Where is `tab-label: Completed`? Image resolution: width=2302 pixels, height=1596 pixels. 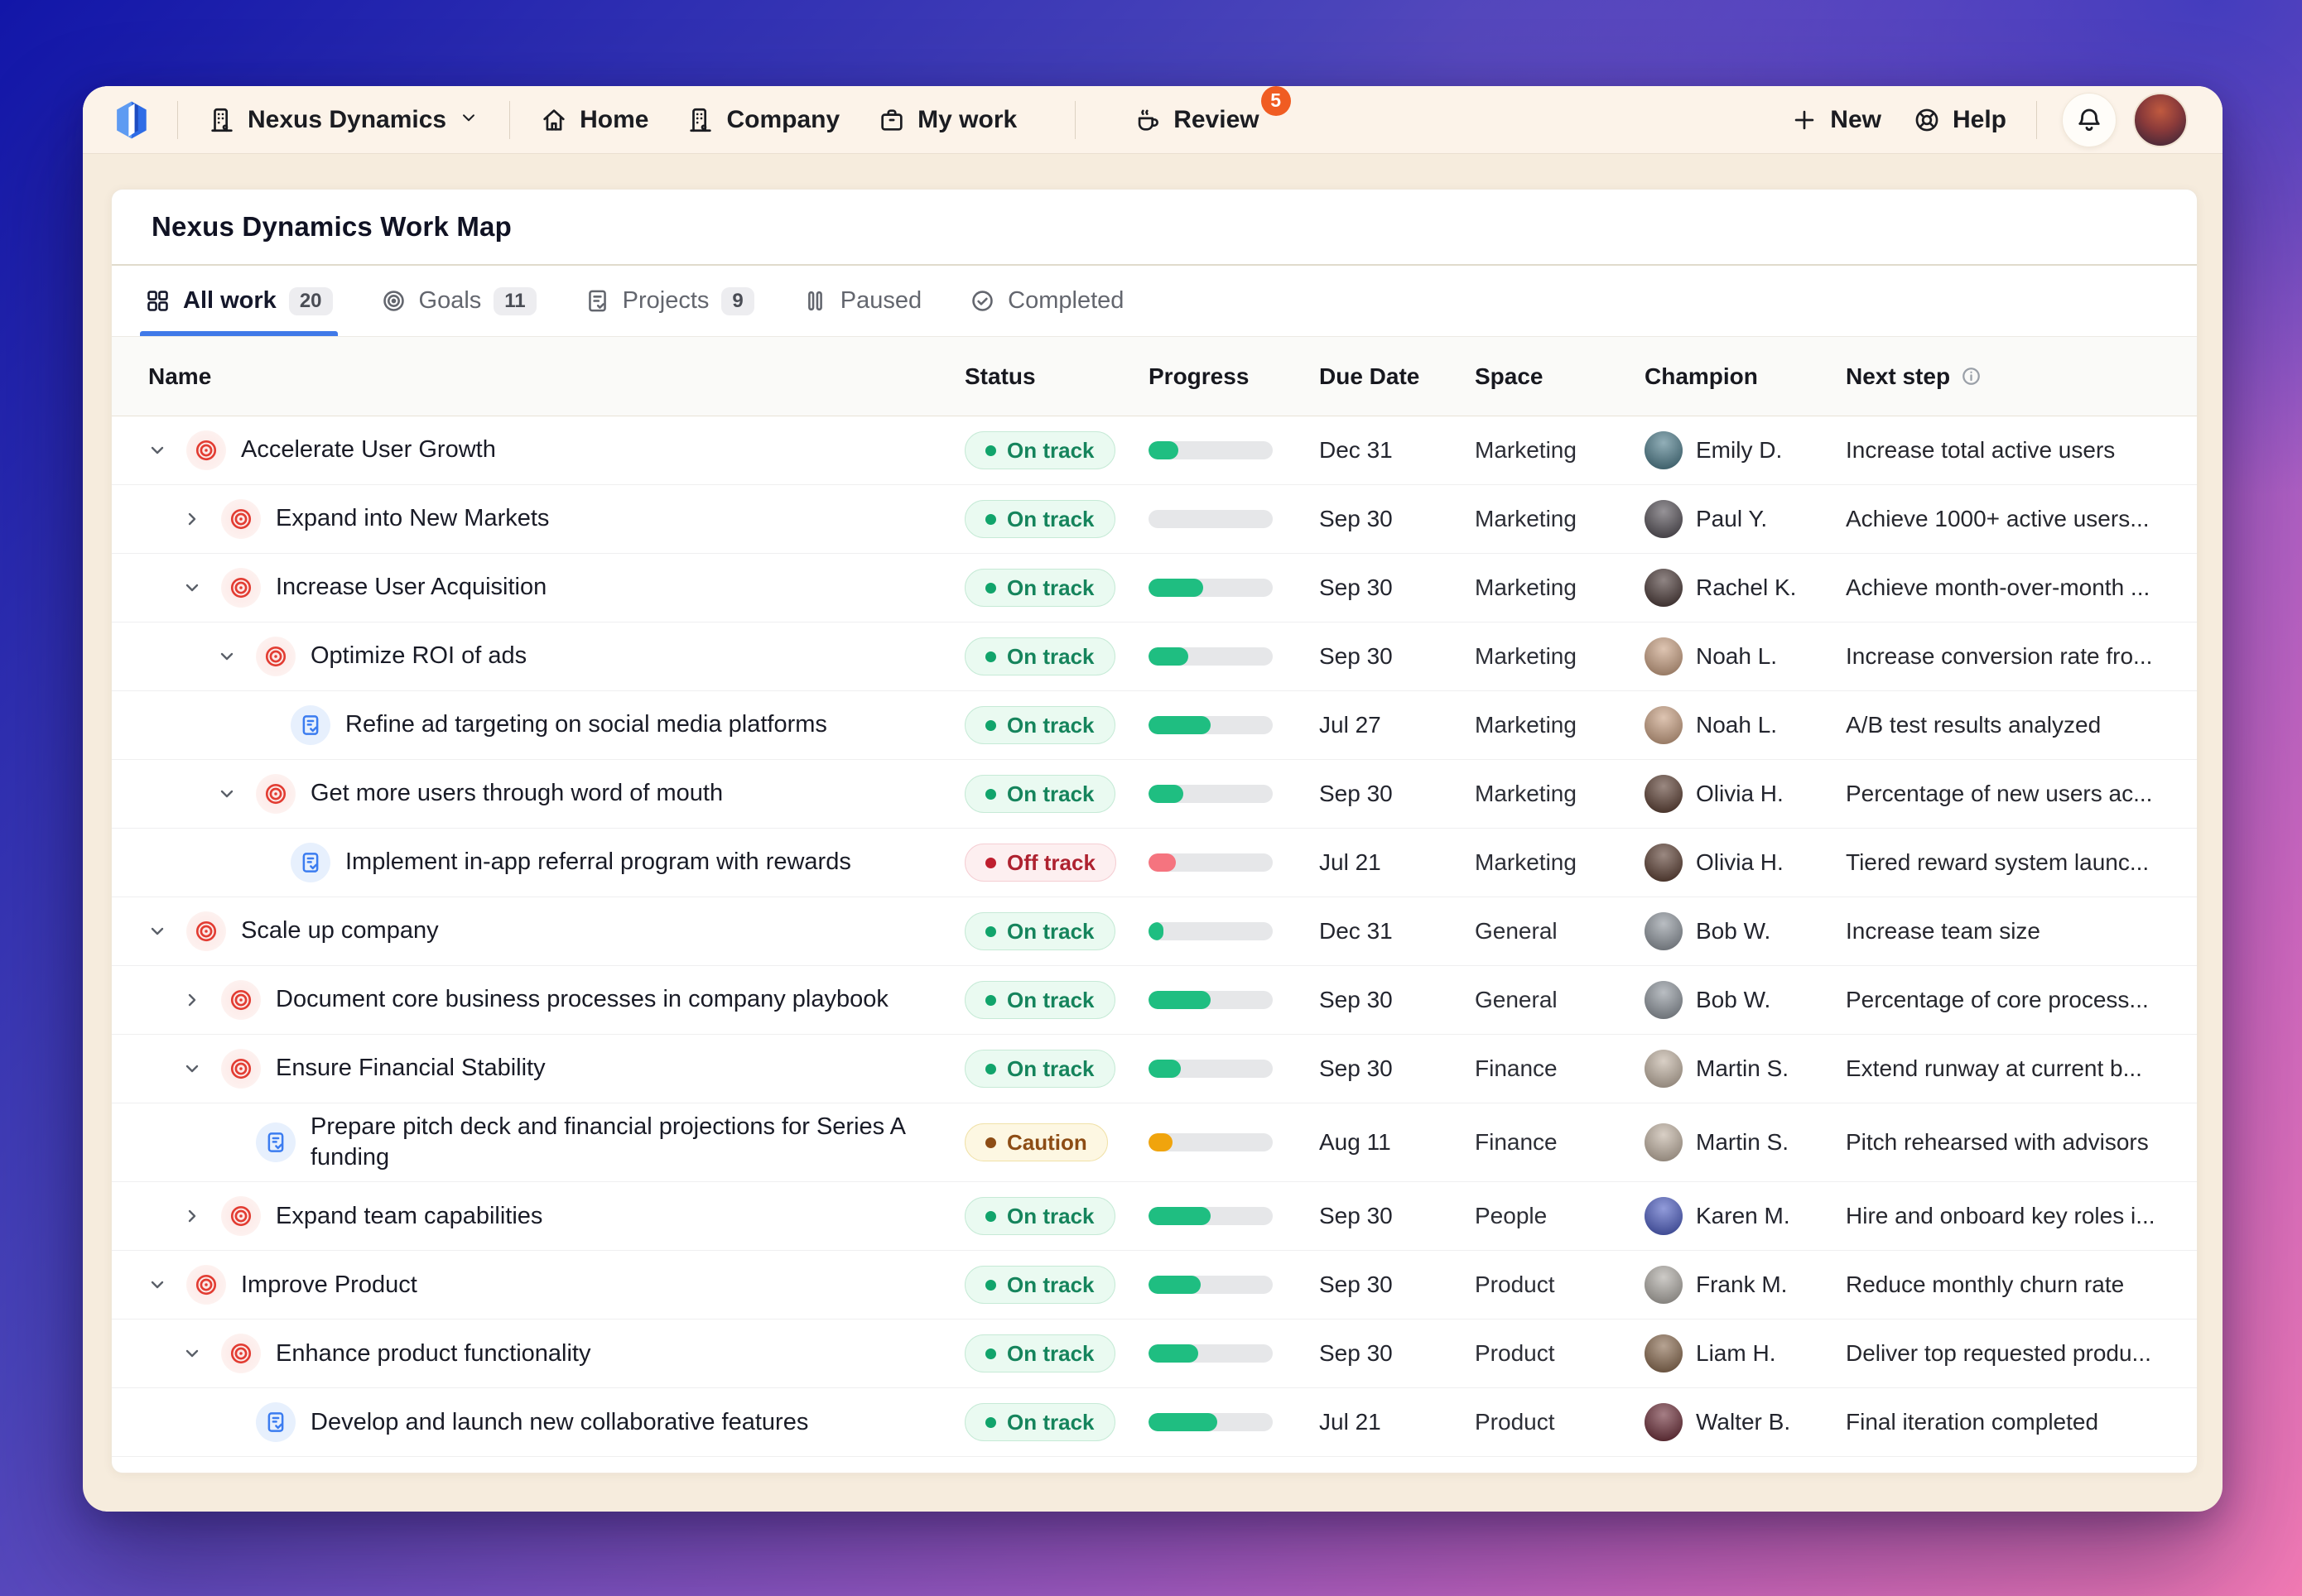
tab-label: Completed is located at coordinates (1066, 300).